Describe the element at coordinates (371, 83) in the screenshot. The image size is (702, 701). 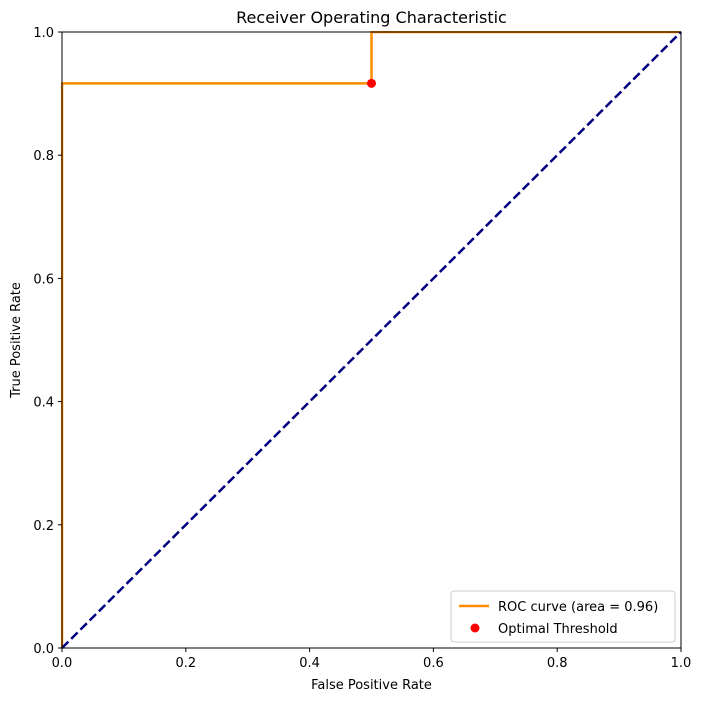
I see `optimal-threshold-point` at that location.